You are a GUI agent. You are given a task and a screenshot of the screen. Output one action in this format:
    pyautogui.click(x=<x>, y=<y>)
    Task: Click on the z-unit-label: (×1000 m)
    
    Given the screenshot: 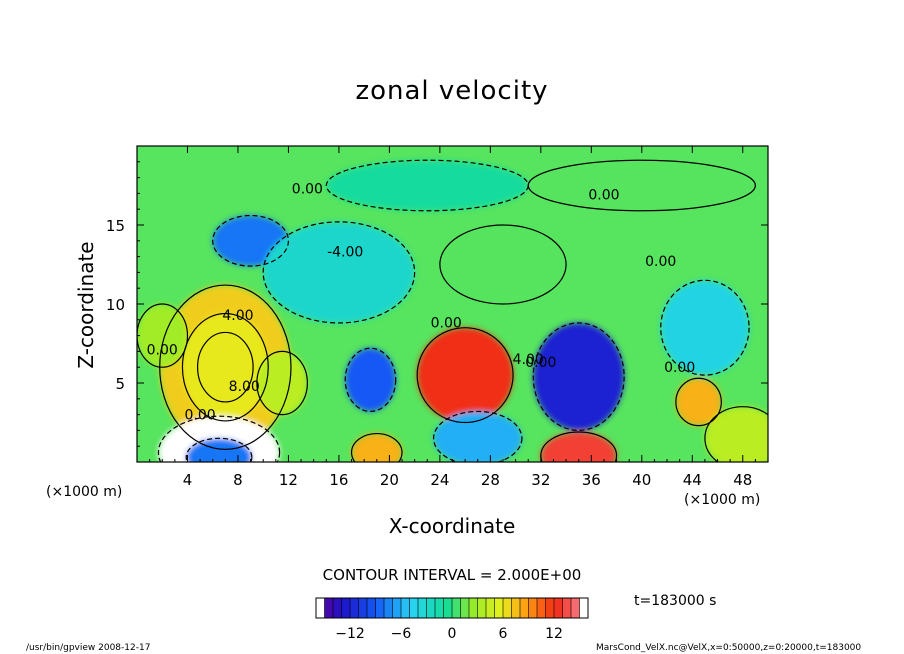 What is the action you would take?
    pyautogui.click(x=84, y=492)
    